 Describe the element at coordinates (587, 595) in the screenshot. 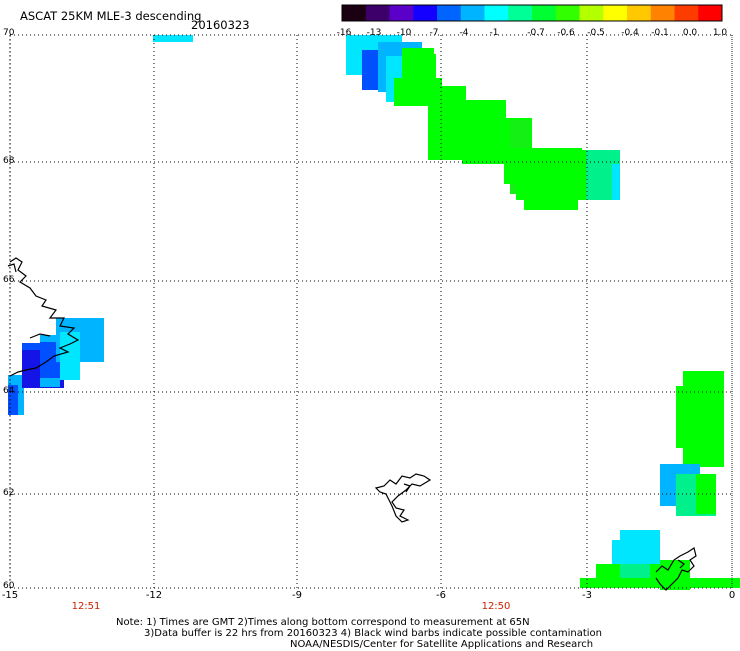

I see `lon-tick-label: -3` at that location.